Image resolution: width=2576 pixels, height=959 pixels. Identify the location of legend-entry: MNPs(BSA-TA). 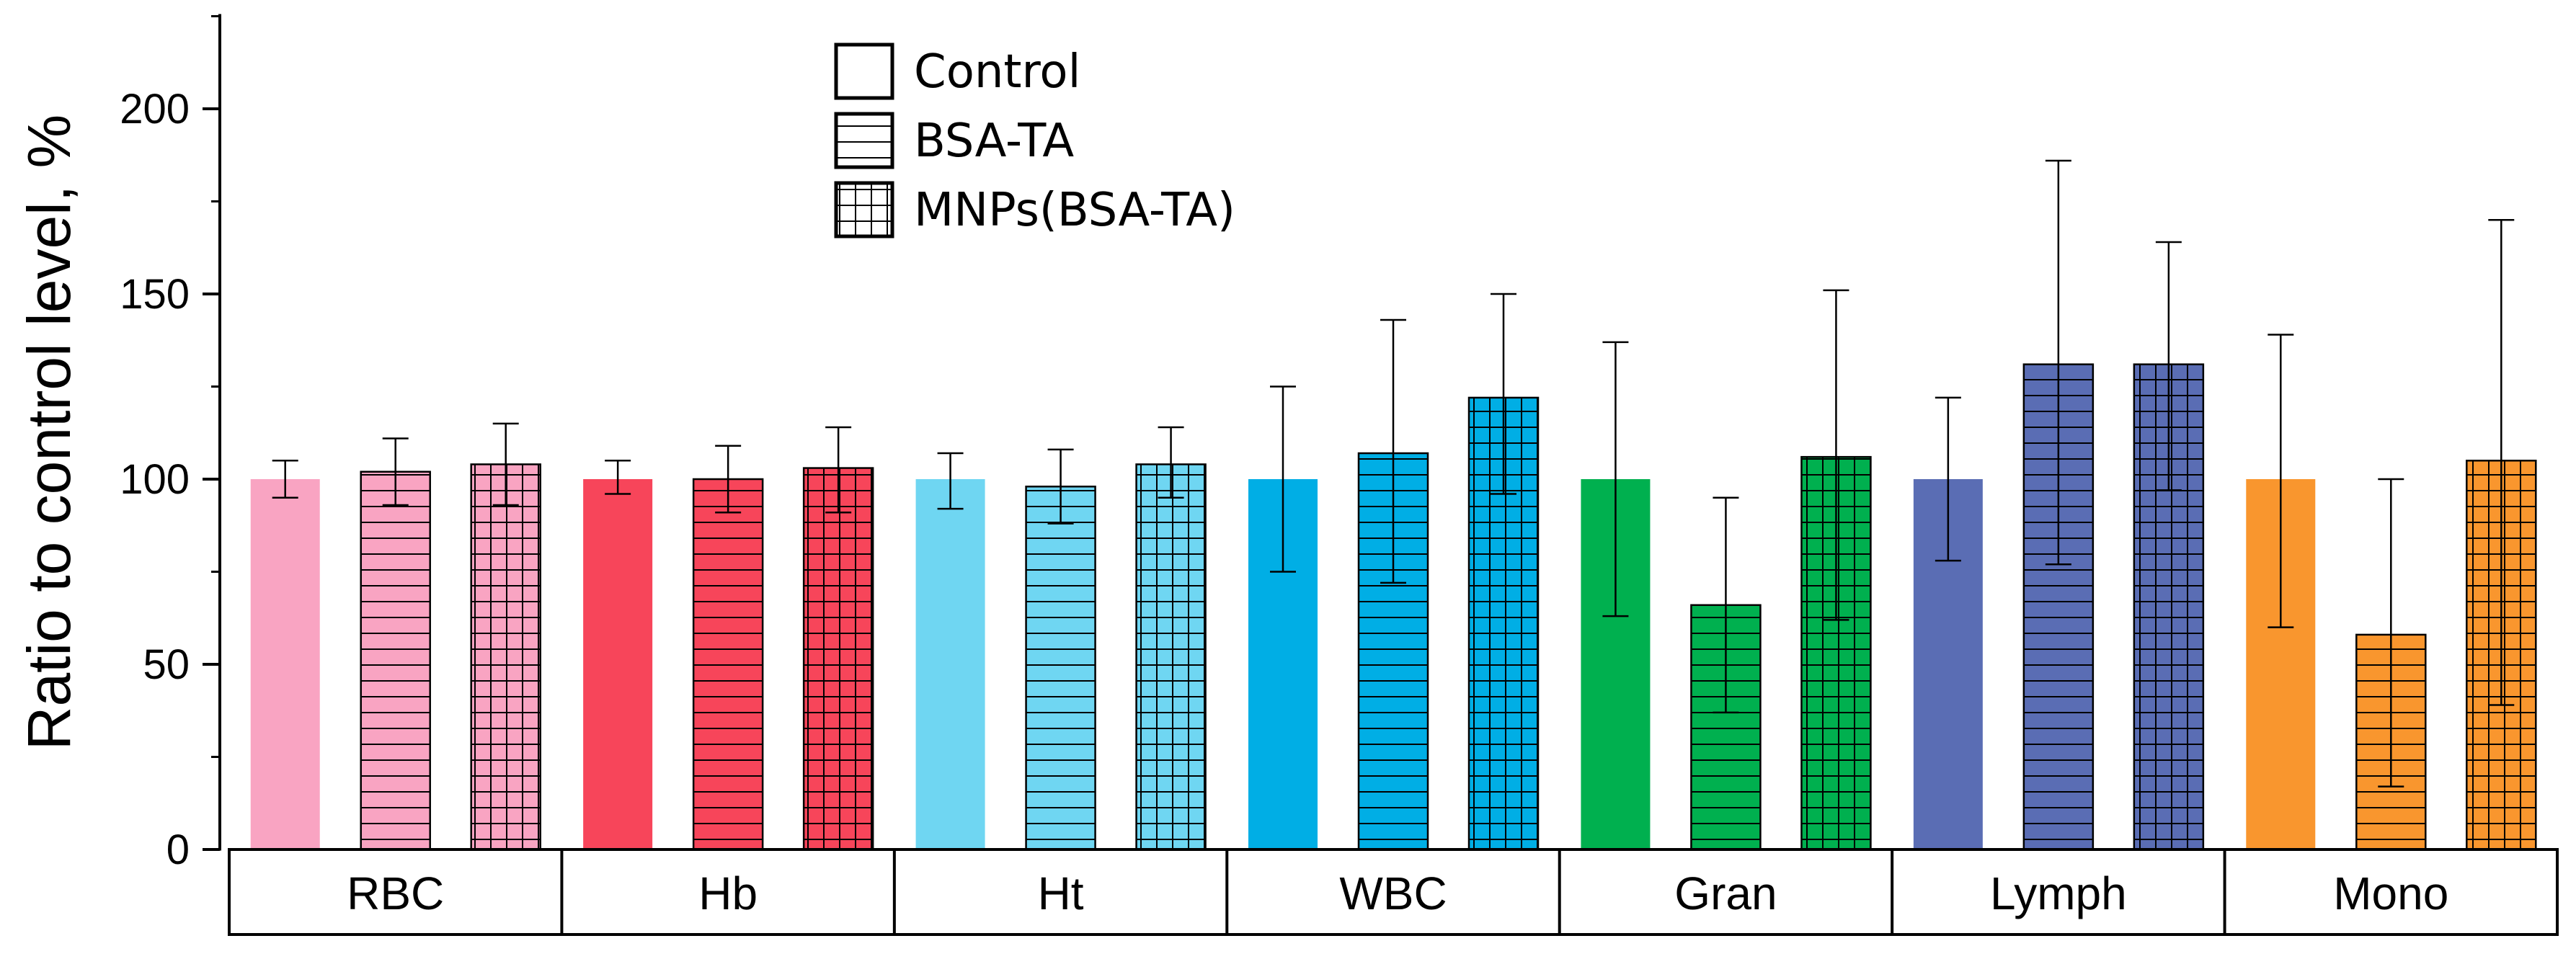
(1034, 210).